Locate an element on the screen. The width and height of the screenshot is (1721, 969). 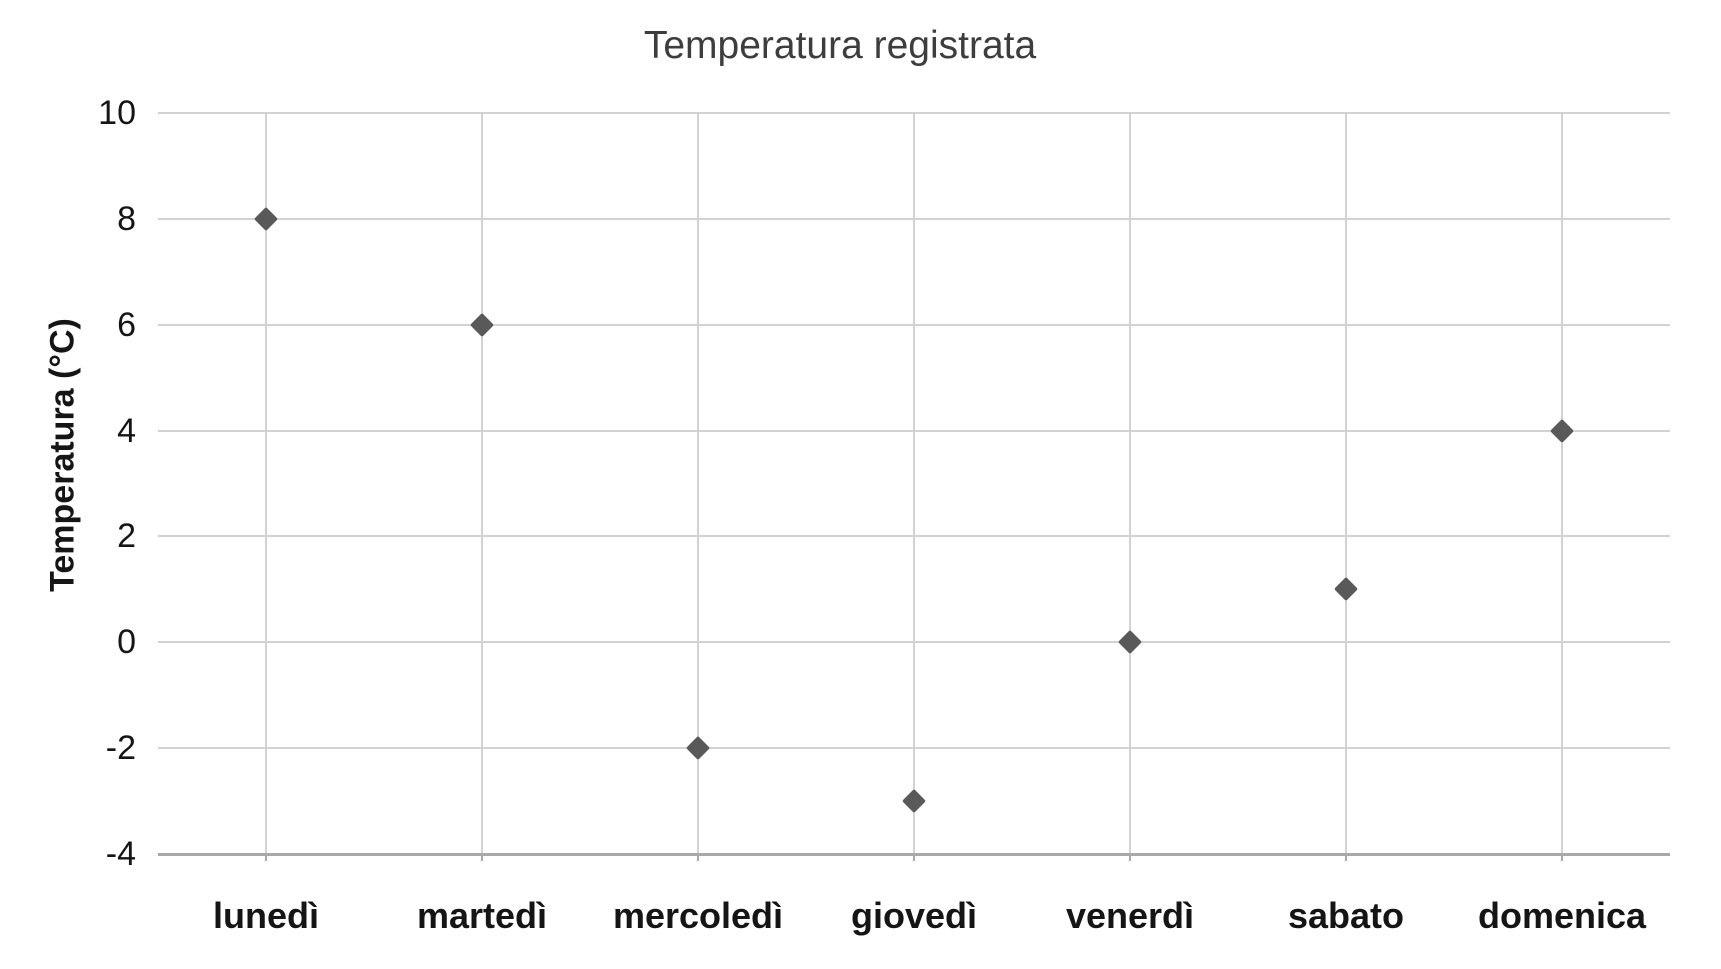
x-category-label: martedì is located at coordinates (482, 915).